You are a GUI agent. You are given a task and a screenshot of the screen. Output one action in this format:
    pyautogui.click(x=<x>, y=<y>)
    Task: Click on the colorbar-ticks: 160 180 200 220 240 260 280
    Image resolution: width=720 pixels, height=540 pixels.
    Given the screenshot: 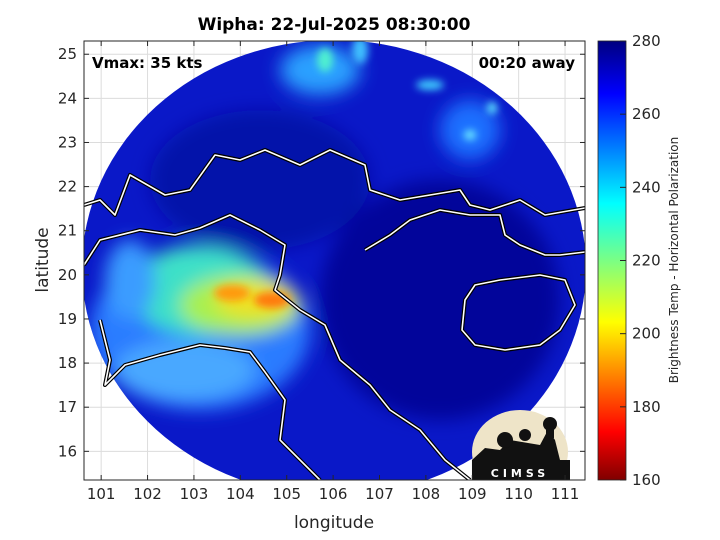 What is the action you would take?
    pyautogui.click(x=640, y=260)
    